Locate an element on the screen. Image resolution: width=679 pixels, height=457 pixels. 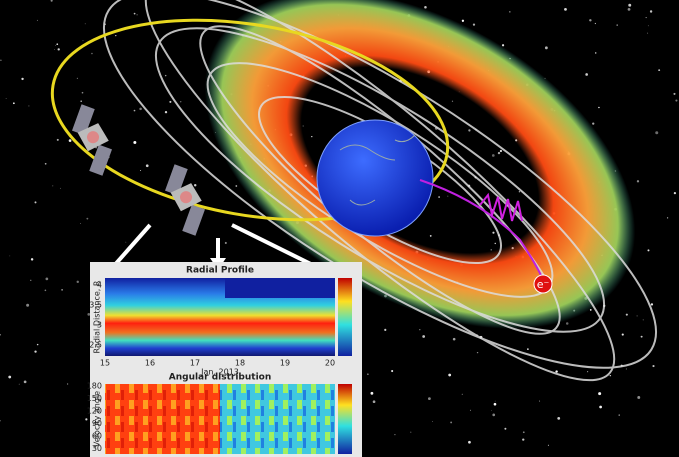
satellite is located at coordinates (185, 200).